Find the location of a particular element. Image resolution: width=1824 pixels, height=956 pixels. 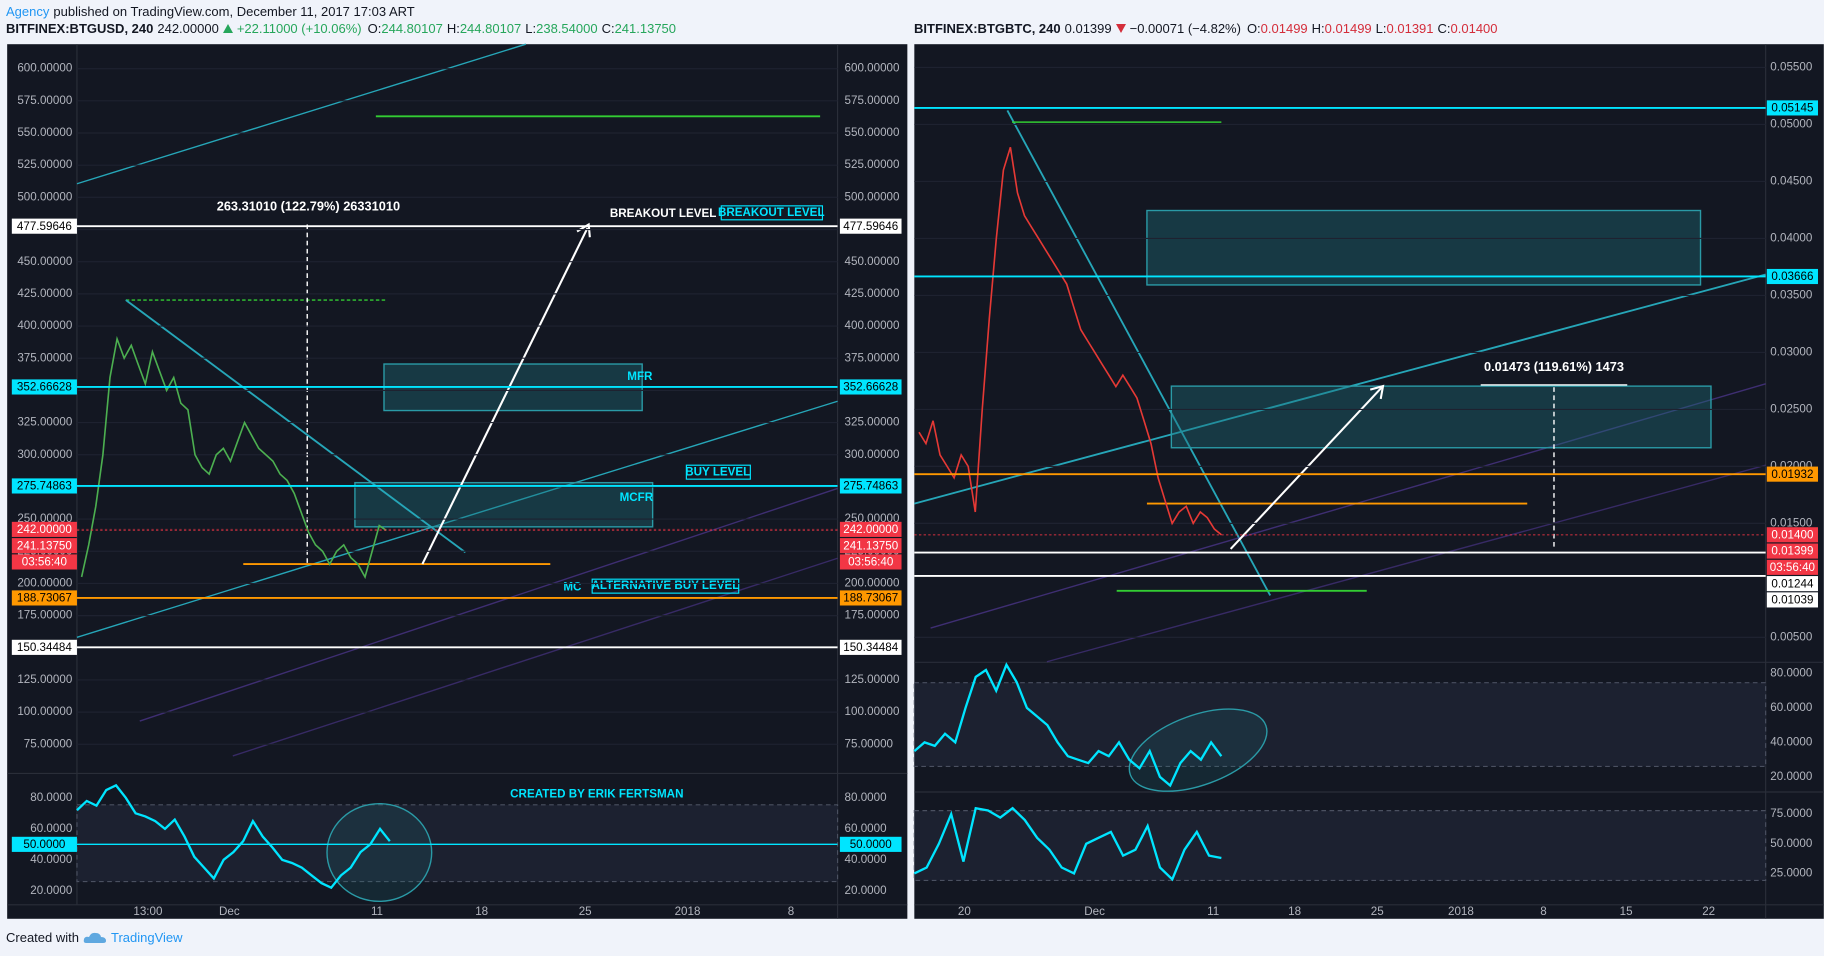

x-tick-label: 15 is located at coordinates (1626, 911).